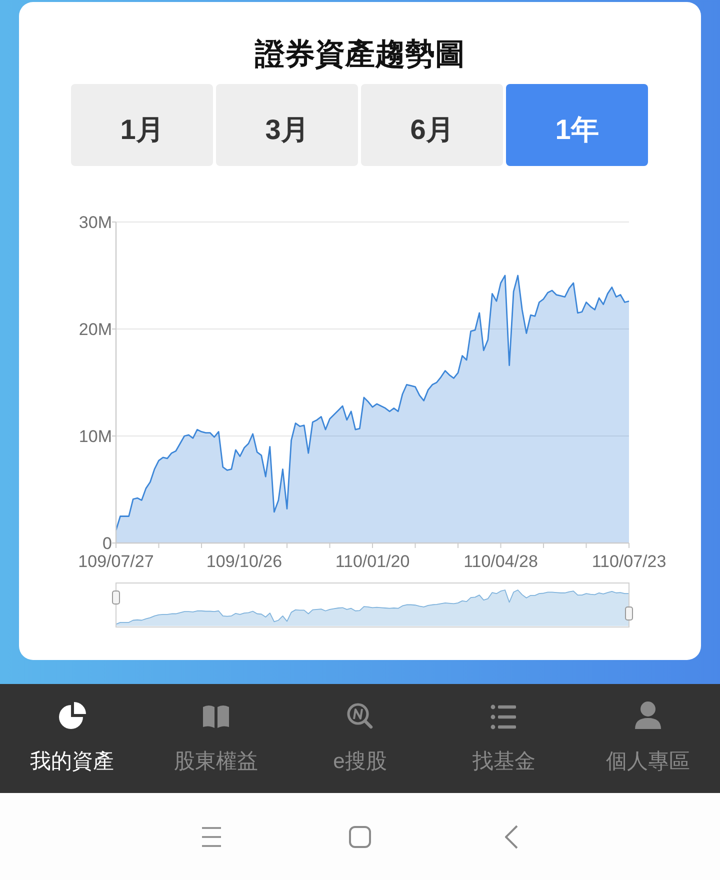 The height and width of the screenshot is (880, 720). I want to click on y-tick-label: 10M, so click(95, 436).